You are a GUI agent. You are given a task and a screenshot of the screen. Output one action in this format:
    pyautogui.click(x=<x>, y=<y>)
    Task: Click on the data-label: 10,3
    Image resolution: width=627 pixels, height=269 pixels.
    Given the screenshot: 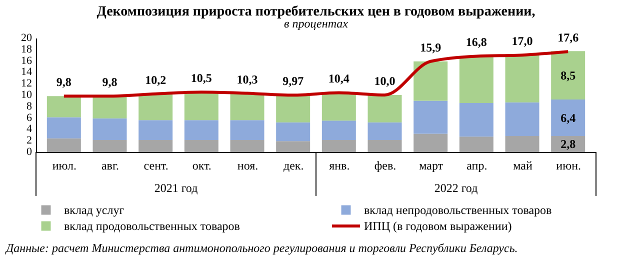 What is the action you would take?
    pyautogui.click(x=247, y=79)
    